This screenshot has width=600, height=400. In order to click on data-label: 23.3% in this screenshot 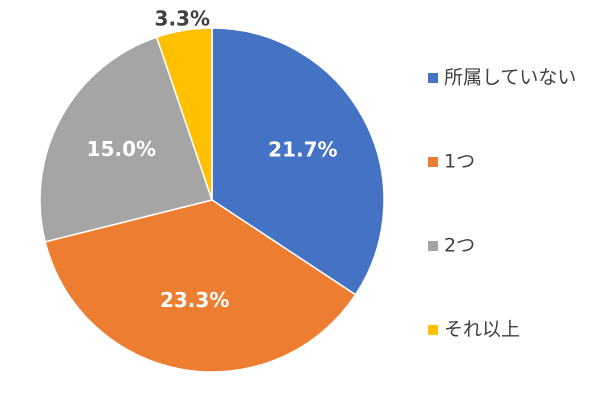, I will do `click(194, 300)`.